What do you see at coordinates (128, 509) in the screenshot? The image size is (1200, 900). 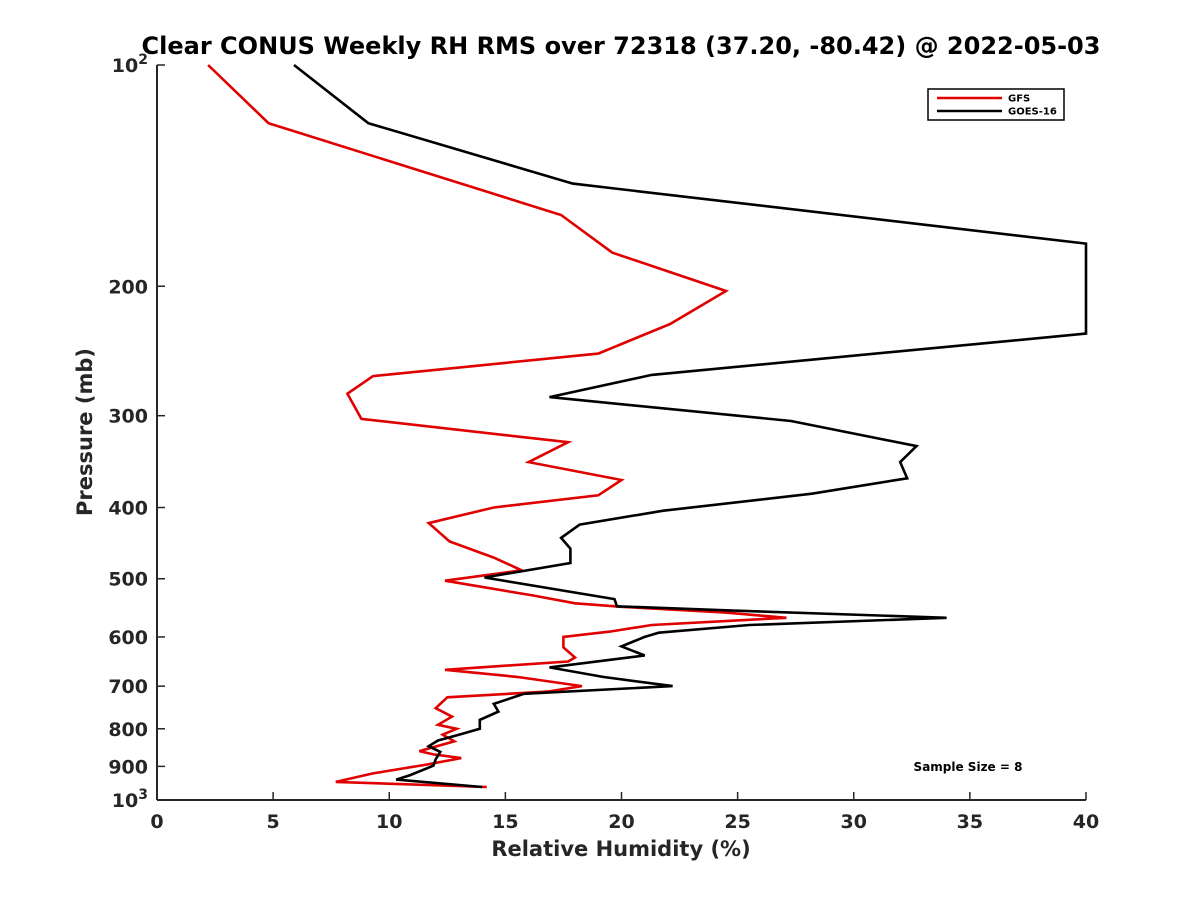 I see `y-tick-label: 400` at bounding box center [128, 509].